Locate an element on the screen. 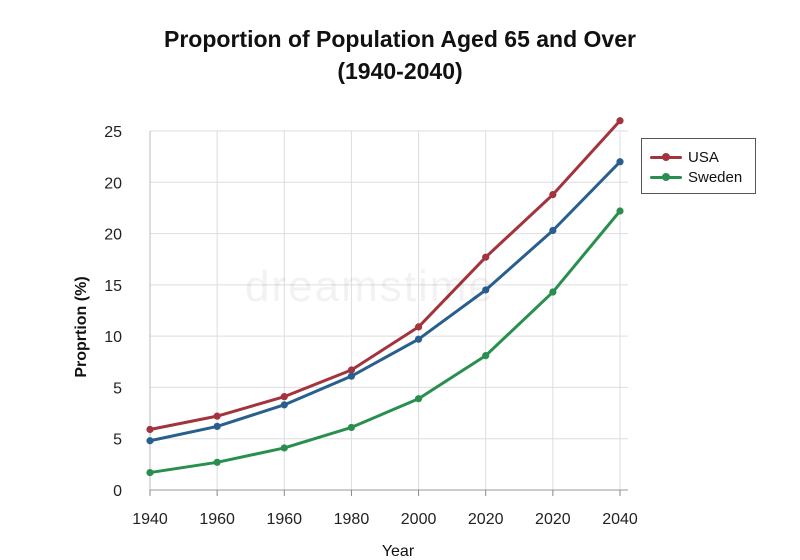 The width and height of the screenshot is (800, 560). x-tick-label: 1980 is located at coordinates (352, 519).